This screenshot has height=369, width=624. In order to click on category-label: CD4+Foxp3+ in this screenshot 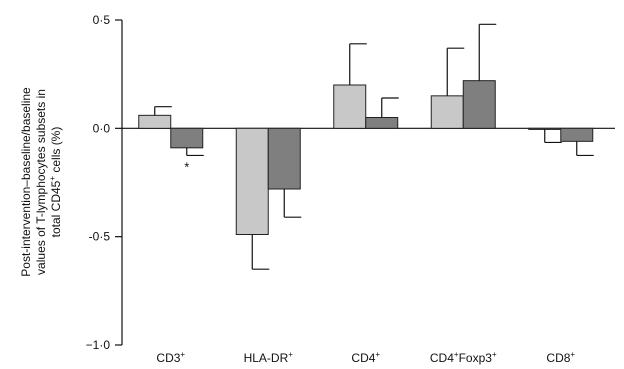, I will do `click(463, 357)`.